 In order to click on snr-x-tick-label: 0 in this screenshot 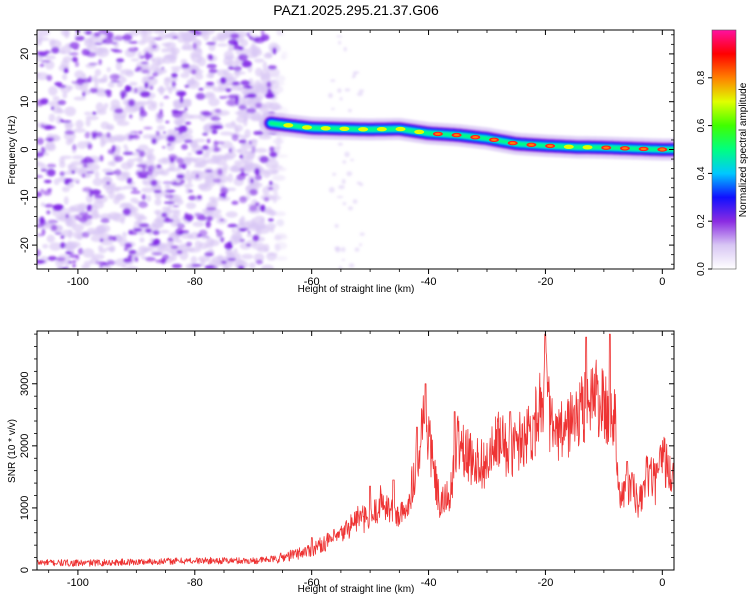, I will do `click(662, 583)`.